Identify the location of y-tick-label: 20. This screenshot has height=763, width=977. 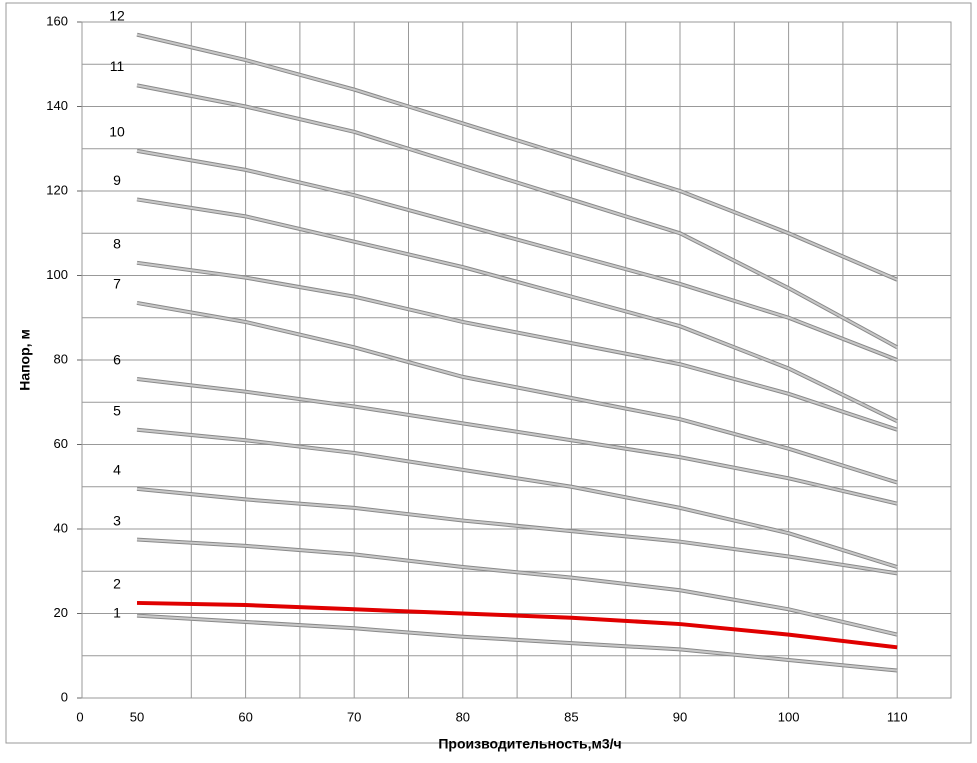
(61, 612).